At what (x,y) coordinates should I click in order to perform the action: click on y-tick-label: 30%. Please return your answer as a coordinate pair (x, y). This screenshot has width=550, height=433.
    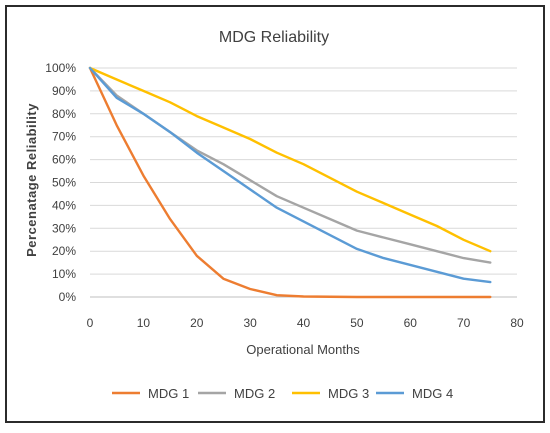
    Looking at the image, I should click on (64, 228).